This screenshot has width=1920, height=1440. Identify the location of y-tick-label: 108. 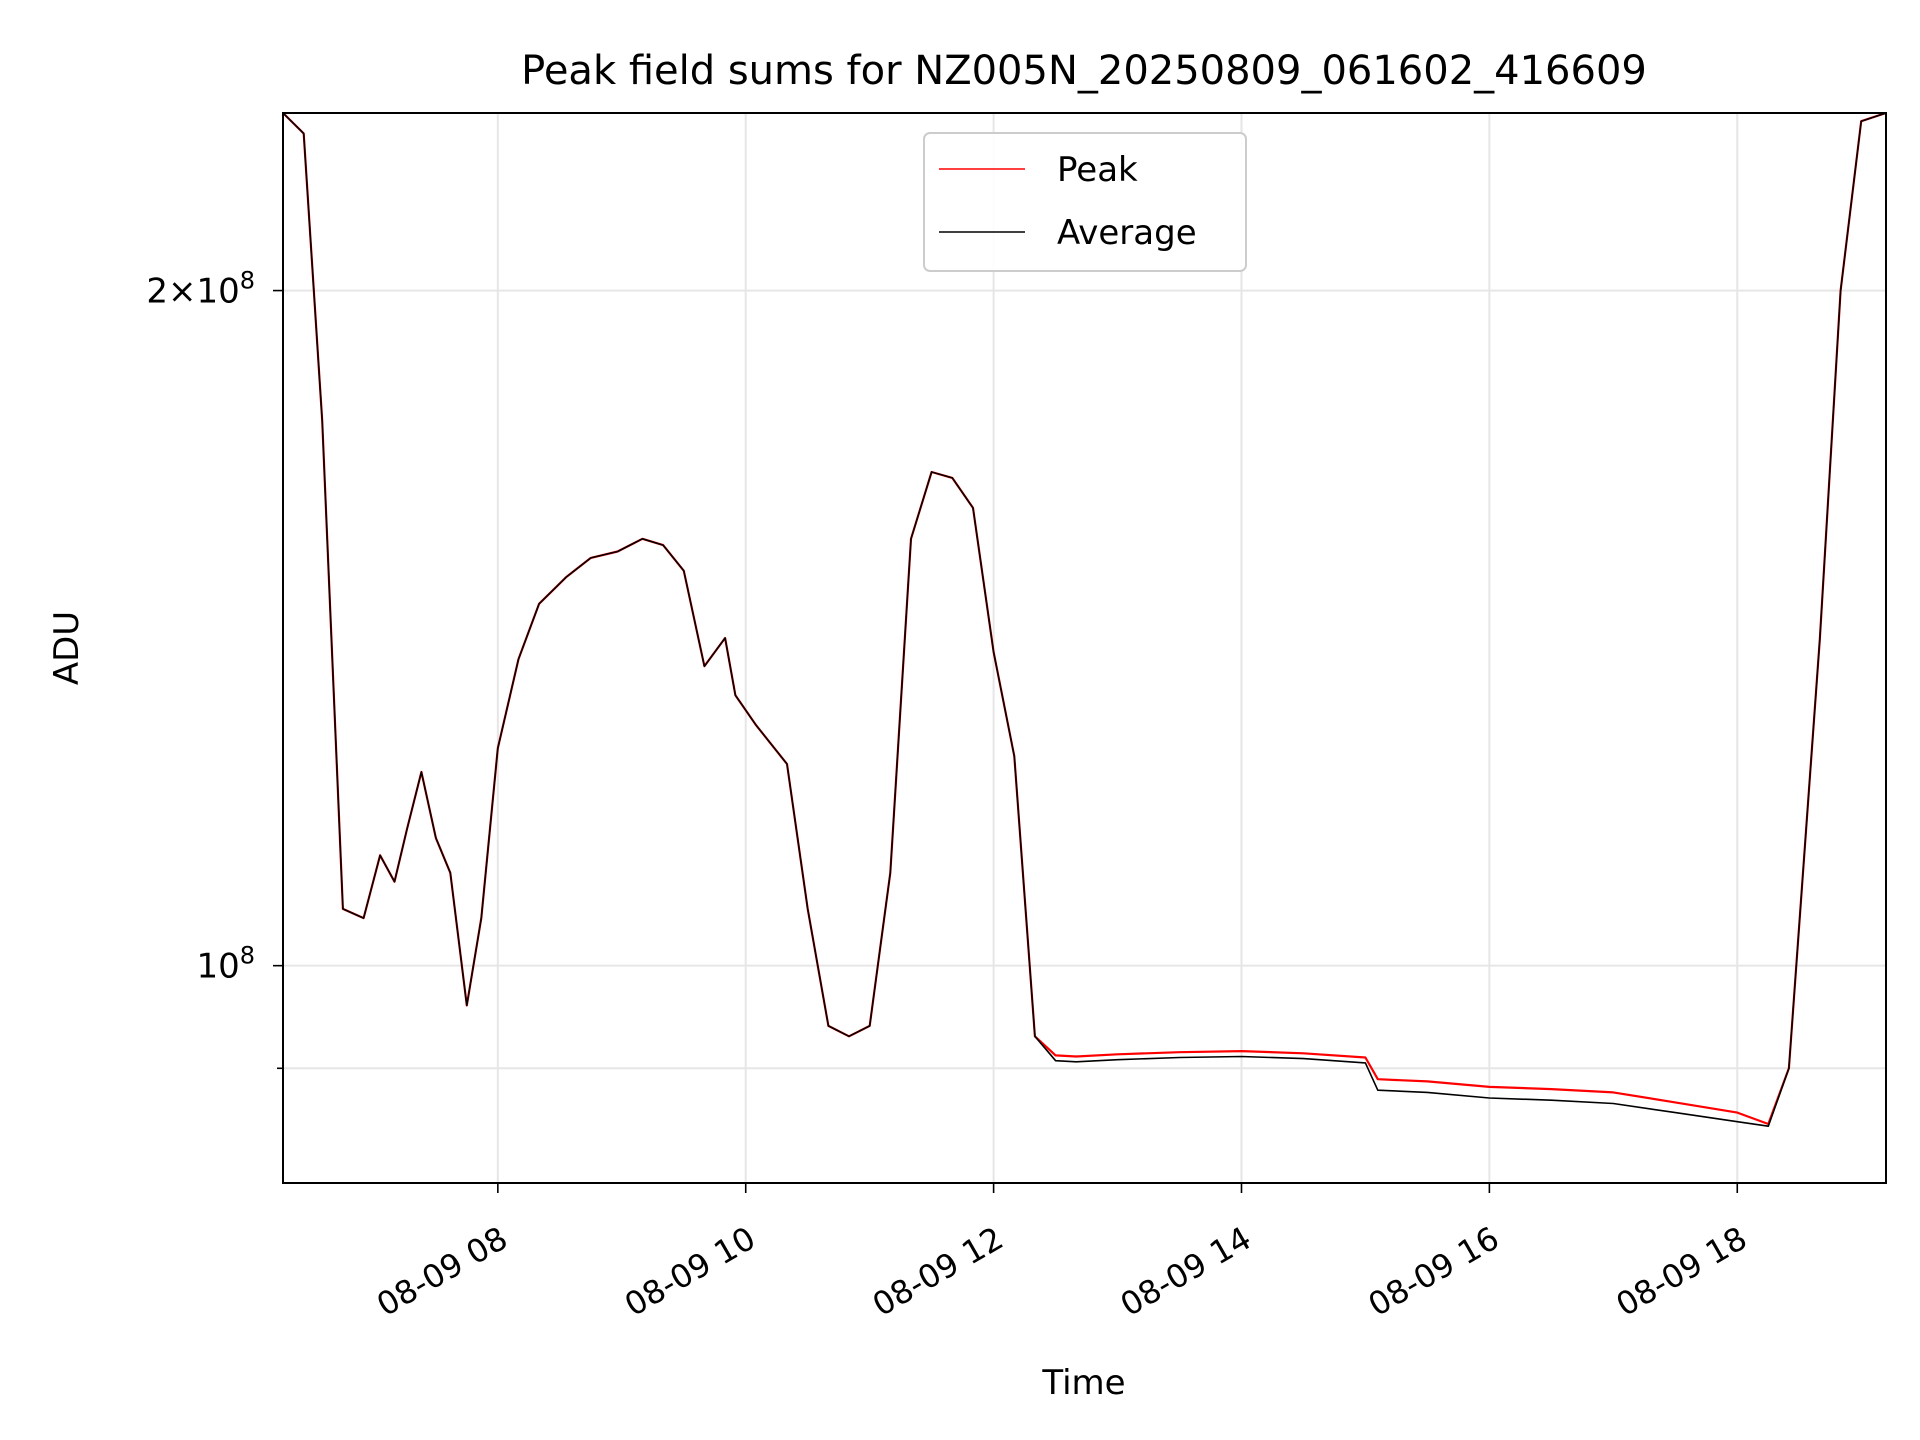
(225, 964).